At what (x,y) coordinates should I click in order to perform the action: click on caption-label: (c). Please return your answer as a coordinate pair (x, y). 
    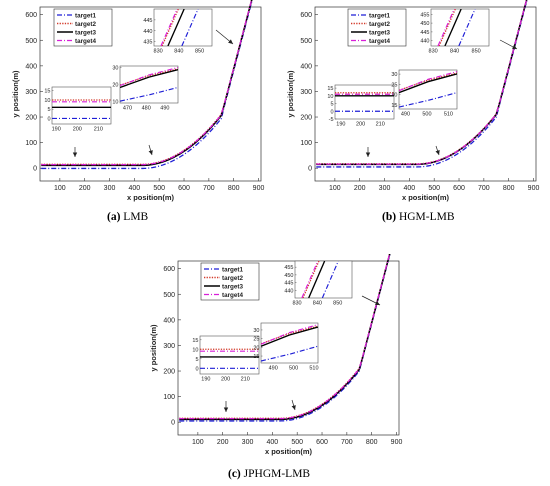
    Looking at the image, I should click on (234, 474).